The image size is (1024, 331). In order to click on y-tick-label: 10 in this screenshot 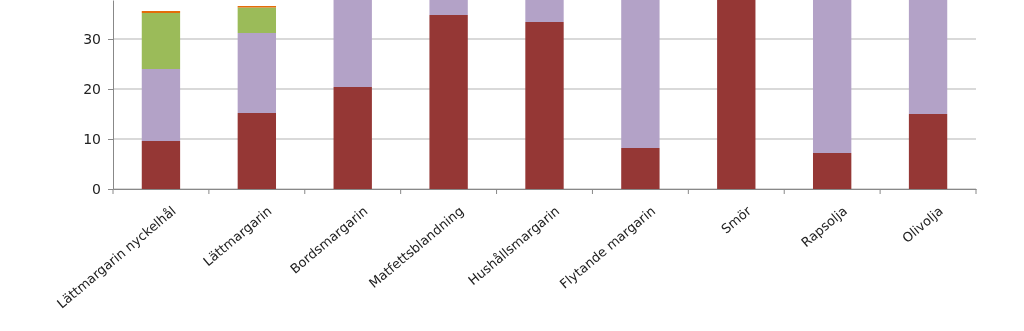, I will do `click(92, 138)`.